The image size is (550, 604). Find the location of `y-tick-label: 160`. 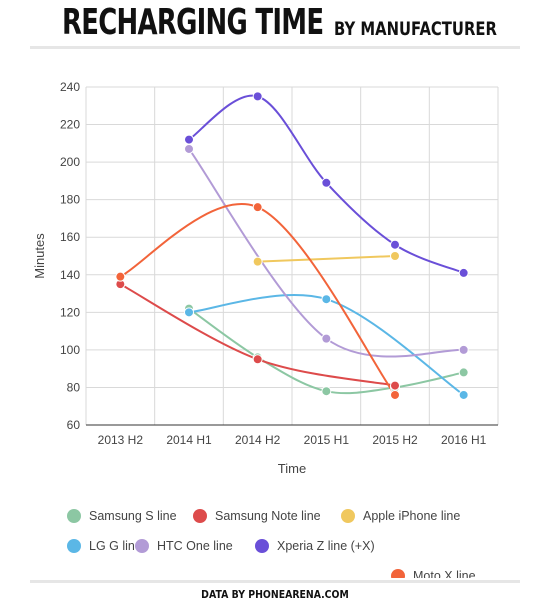

y-tick-label: 160 is located at coordinates (70, 237).